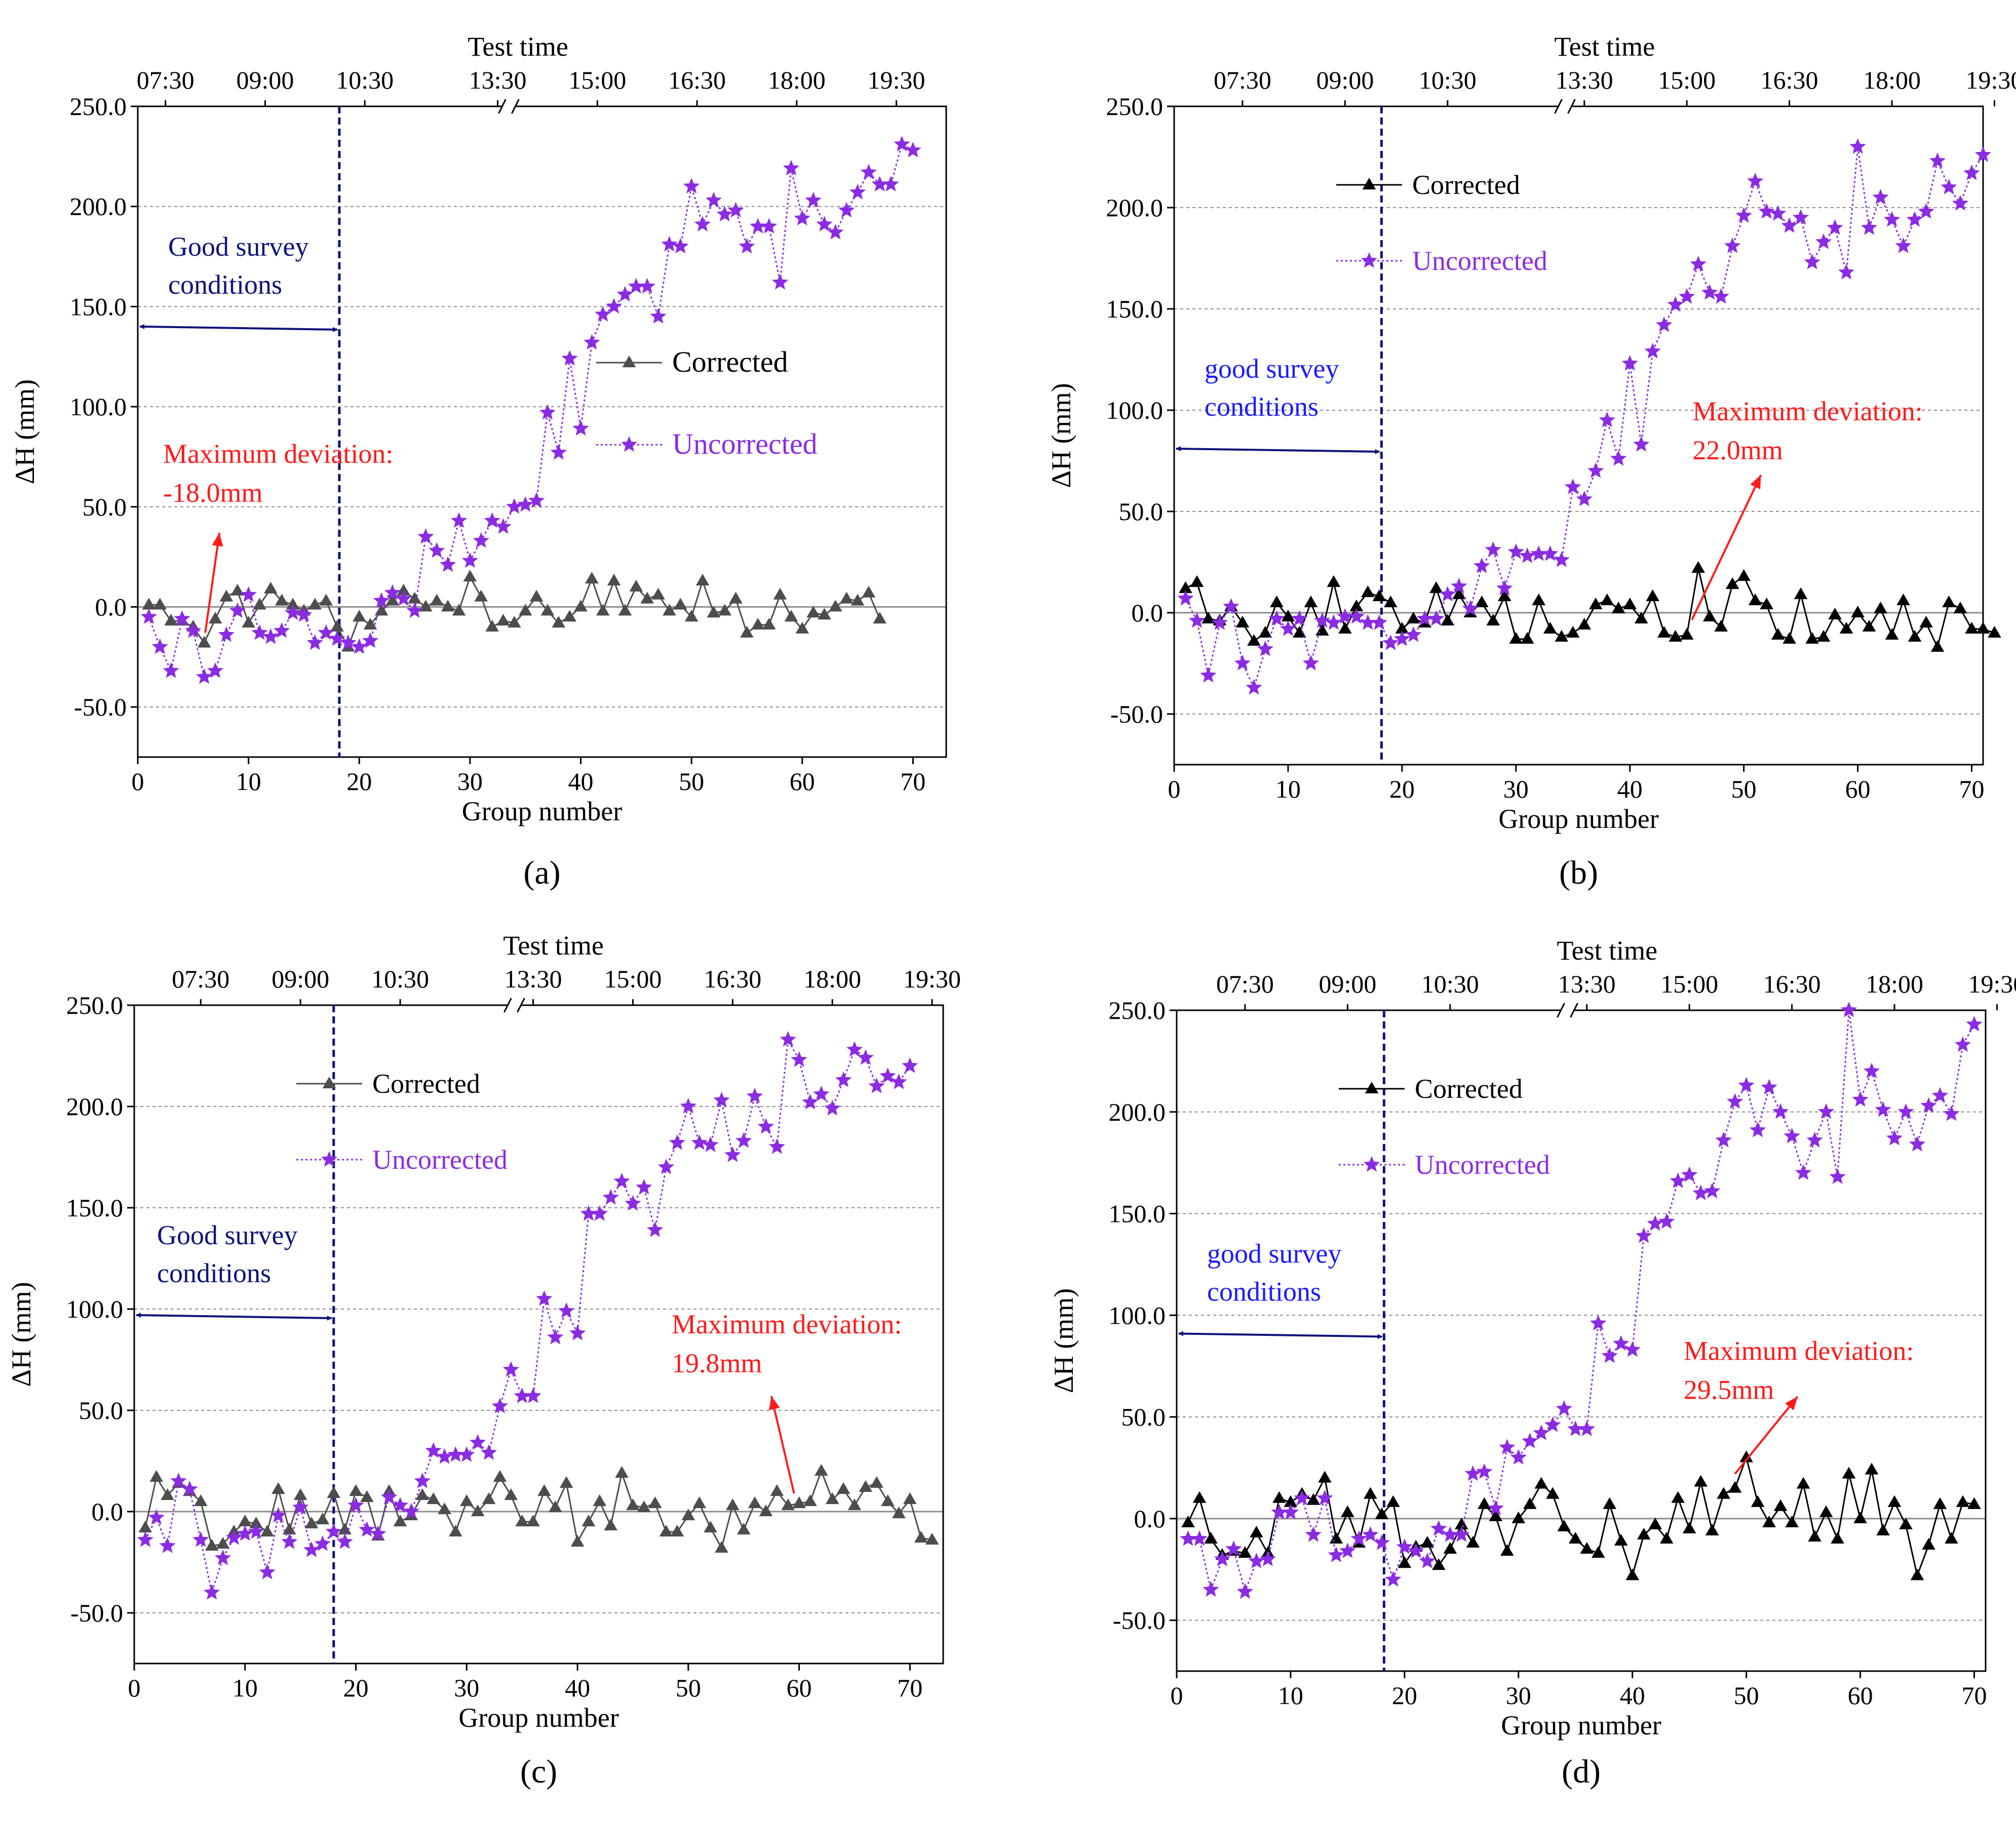  Describe the element at coordinates (1177, 1695) in the screenshot. I see `x-tick-label: 0` at that location.